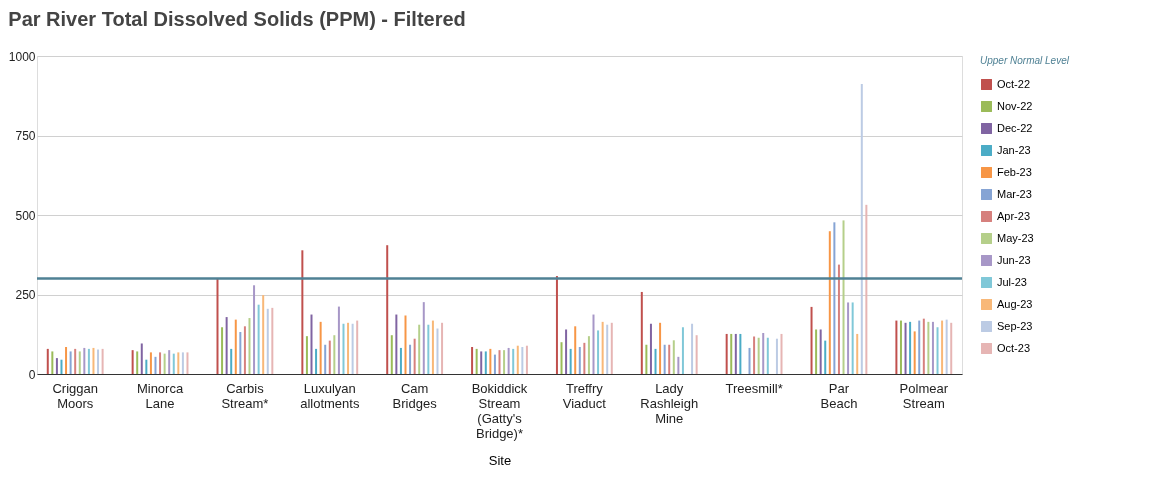 This screenshot has height=490, width=1176. I want to click on y-tick-label: 1000, so click(22, 56).